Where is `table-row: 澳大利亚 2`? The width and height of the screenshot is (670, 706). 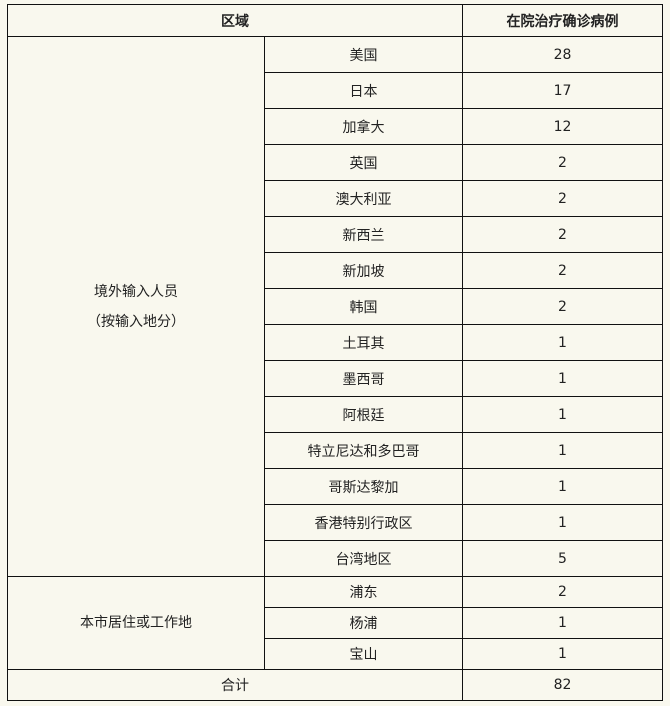
table-row: 澳大利亚 2 is located at coordinates (335, 198).